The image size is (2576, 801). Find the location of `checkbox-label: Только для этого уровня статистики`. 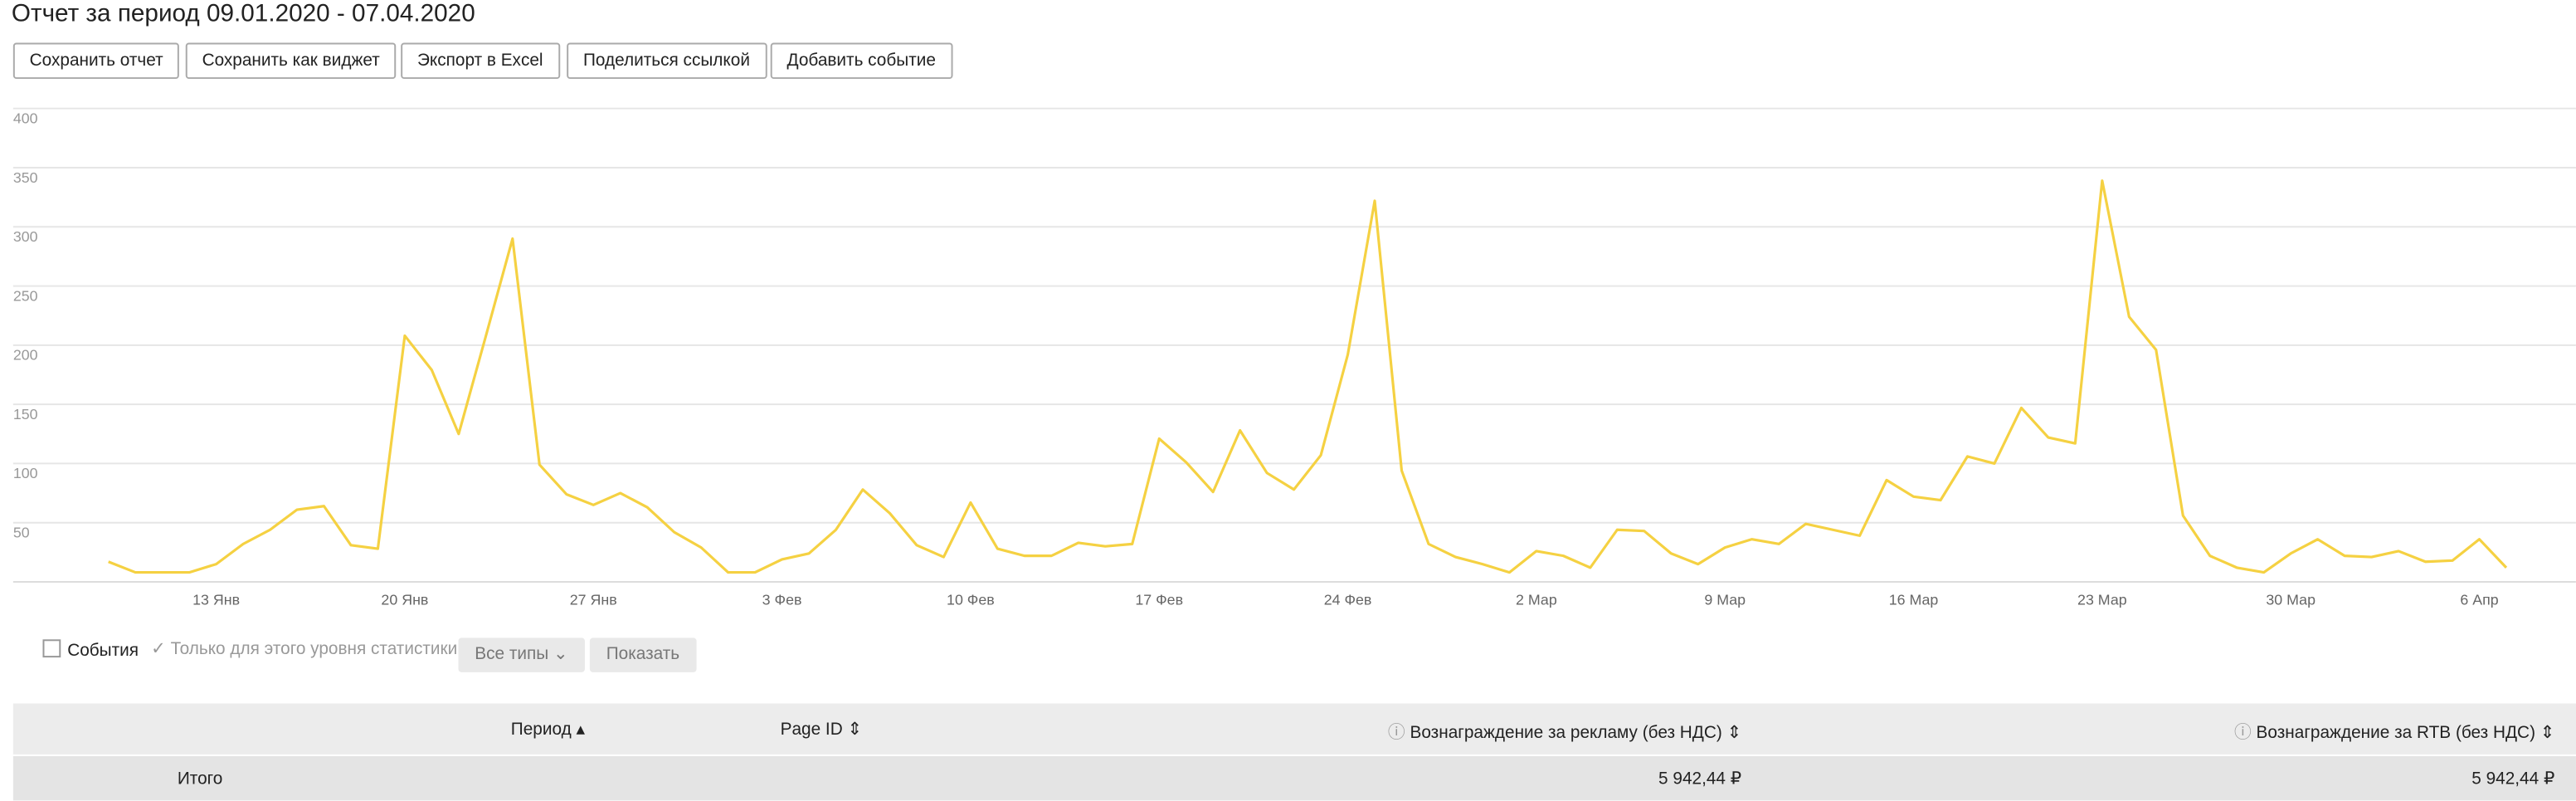

checkbox-label: Только для этого уровня статистики is located at coordinates (314, 649).